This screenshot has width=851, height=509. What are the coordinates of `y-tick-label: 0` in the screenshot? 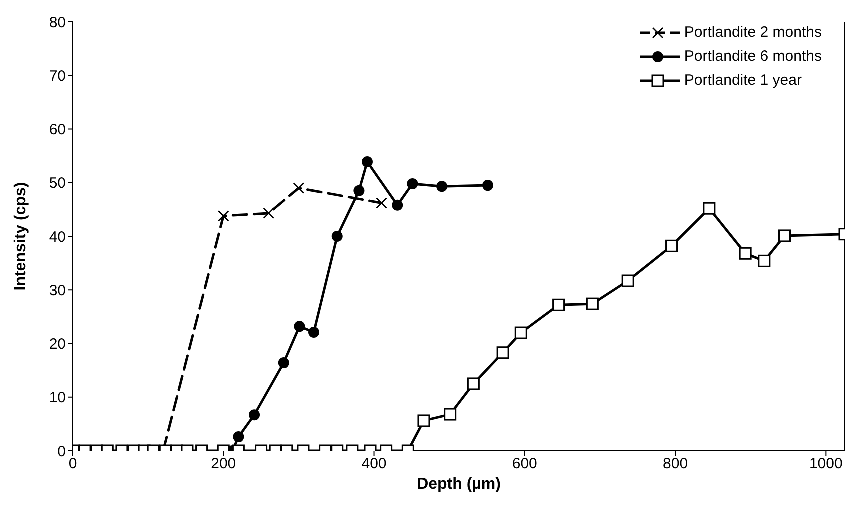 It's located at (62, 451).